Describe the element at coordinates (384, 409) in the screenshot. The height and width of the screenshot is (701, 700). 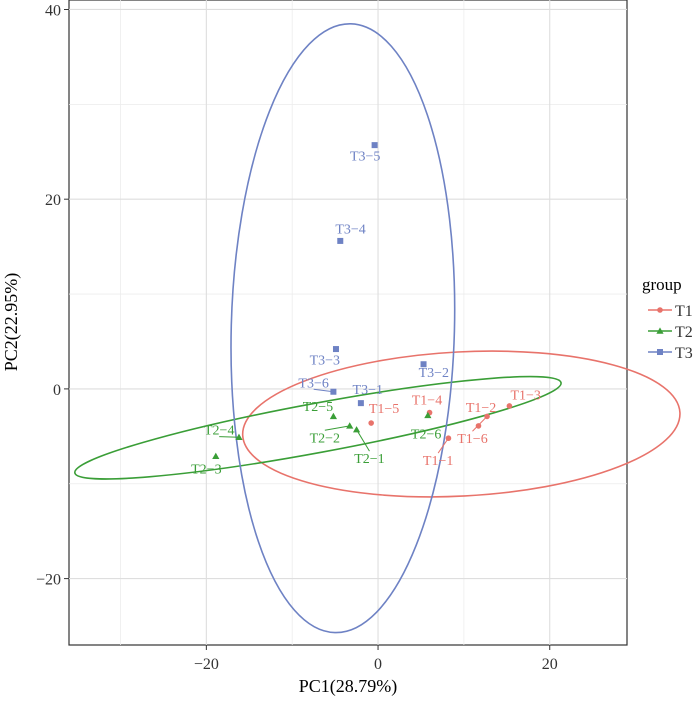
I see `point-label: T1−5` at that location.